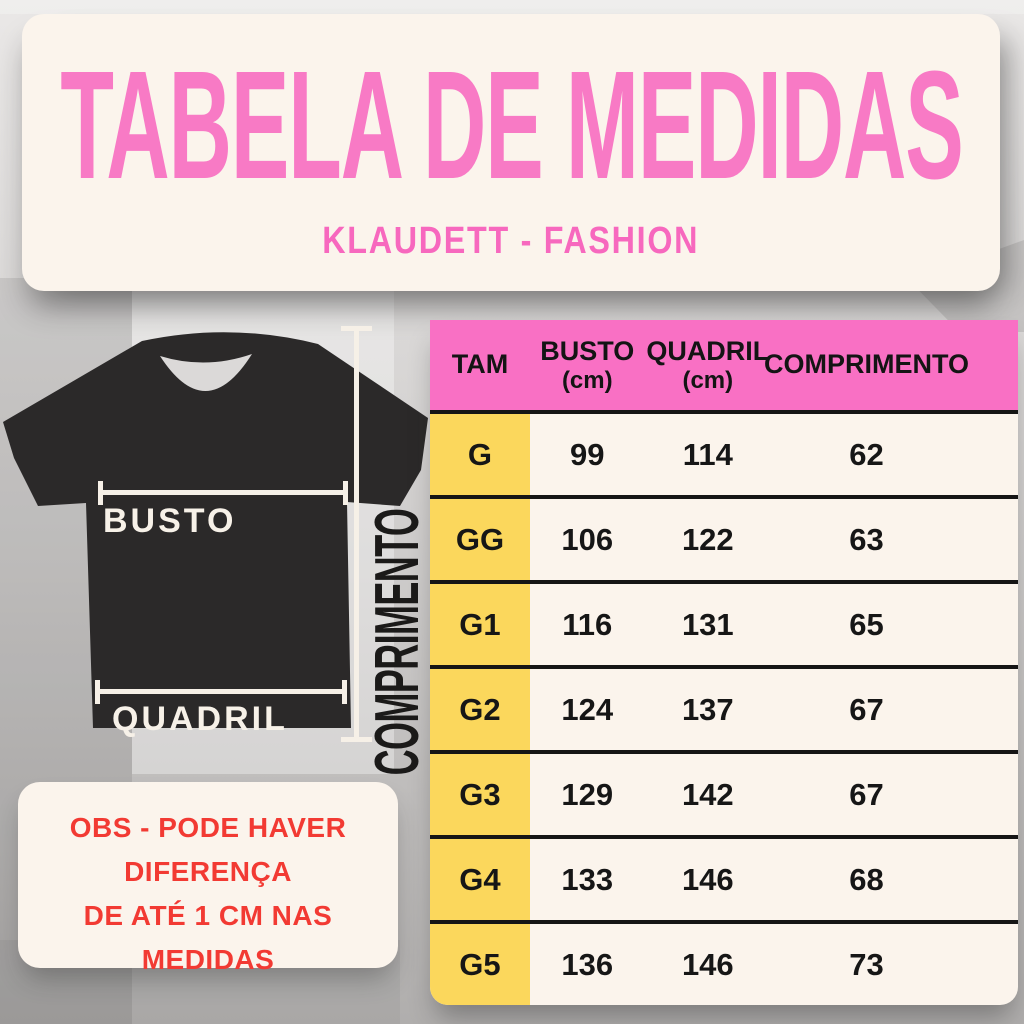 The height and width of the screenshot is (1024, 1024). I want to click on hip-value: 122, so click(707, 539).